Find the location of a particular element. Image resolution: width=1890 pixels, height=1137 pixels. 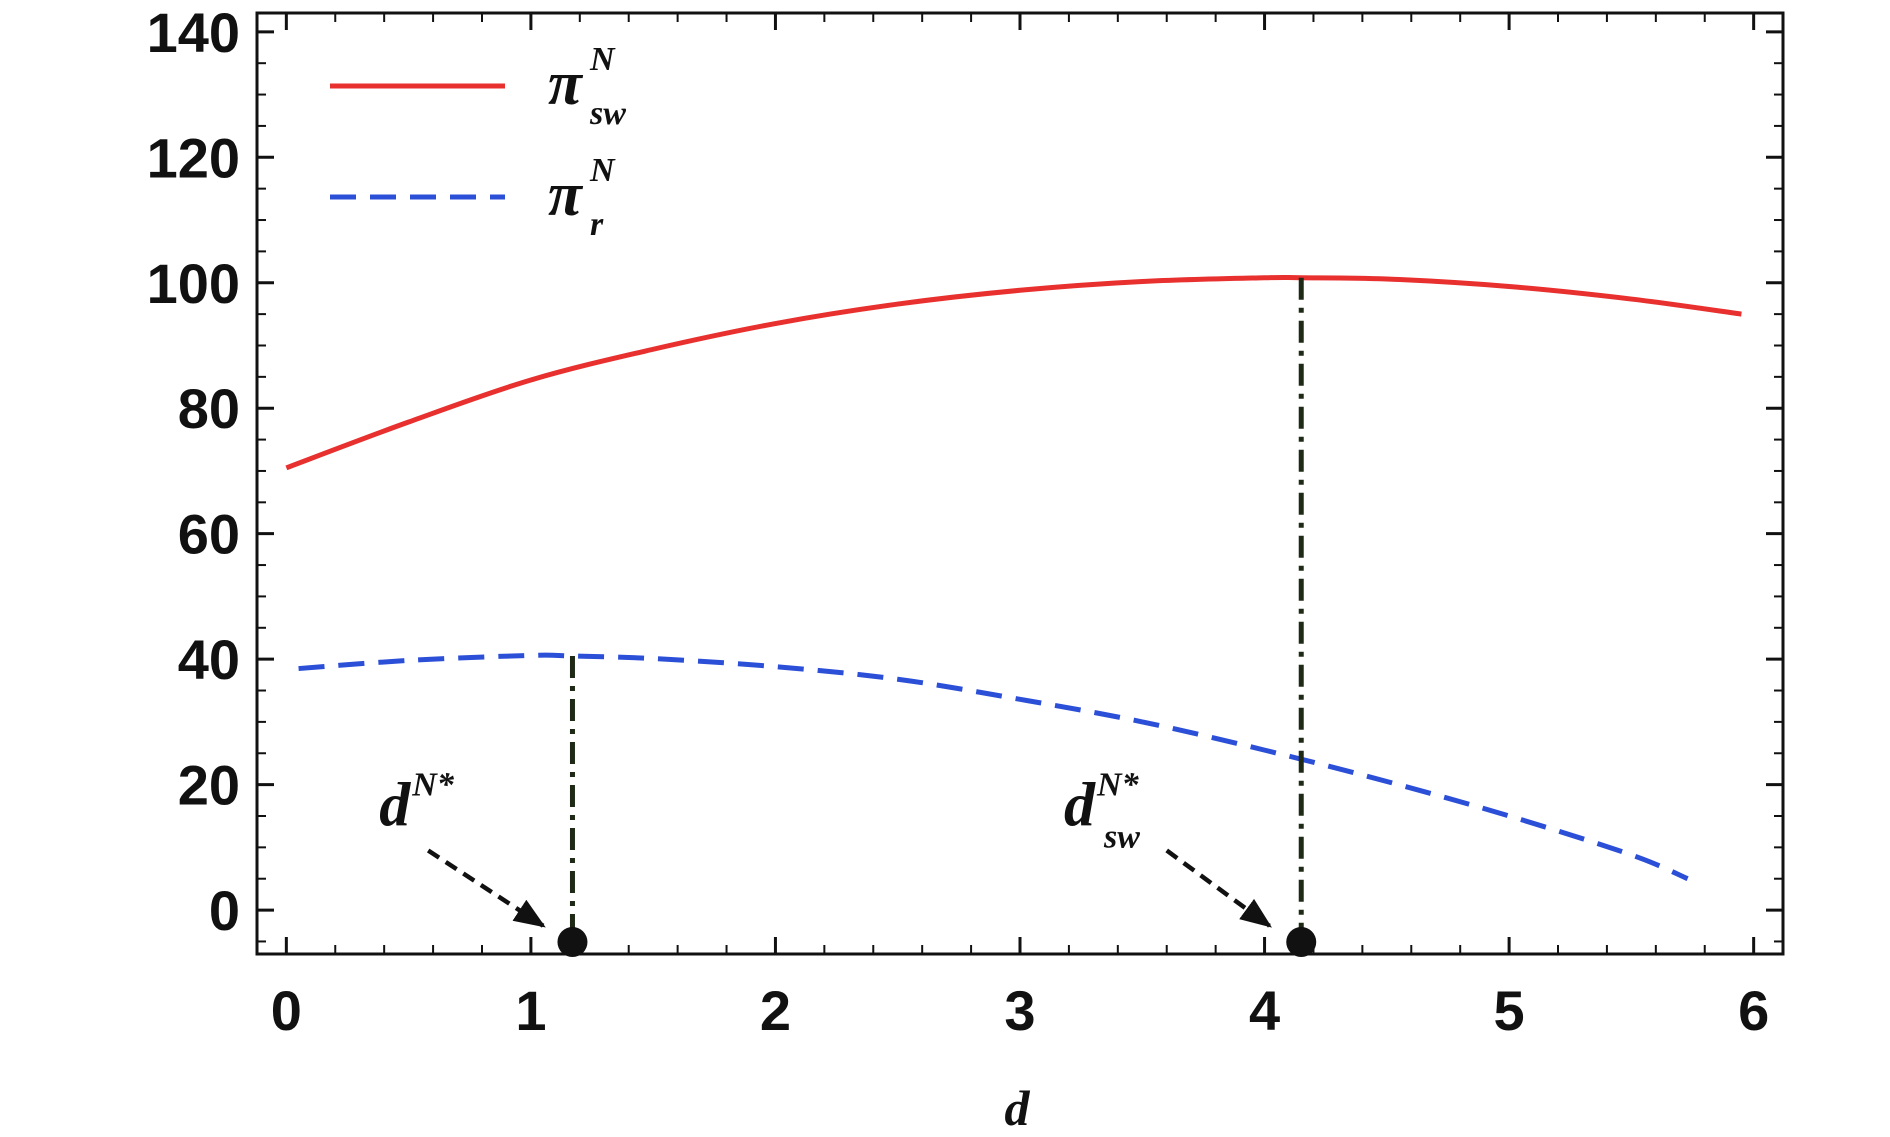

annotation-label-sub: sw is located at coordinates (1121, 836).